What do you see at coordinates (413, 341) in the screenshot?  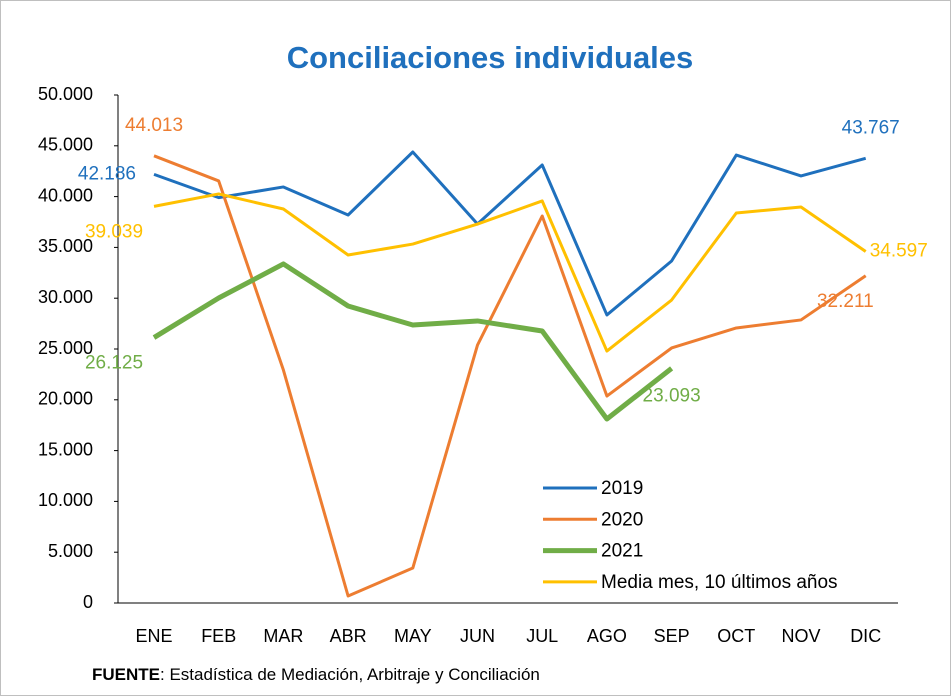 I see `series-line` at bounding box center [413, 341].